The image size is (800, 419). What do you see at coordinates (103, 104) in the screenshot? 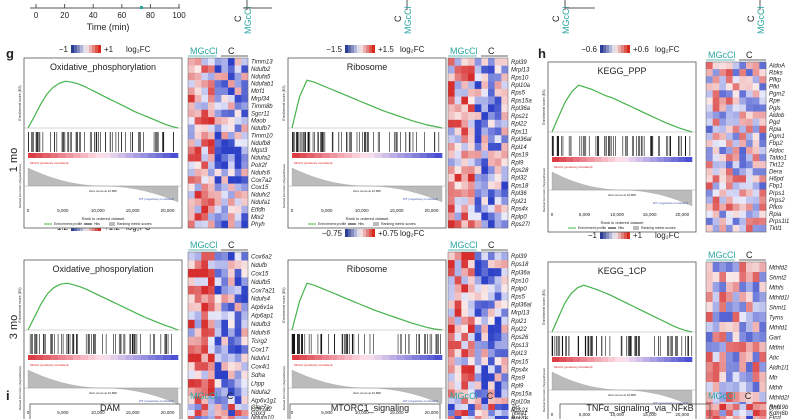
I see `es-curve` at bounding box center [103, 104].